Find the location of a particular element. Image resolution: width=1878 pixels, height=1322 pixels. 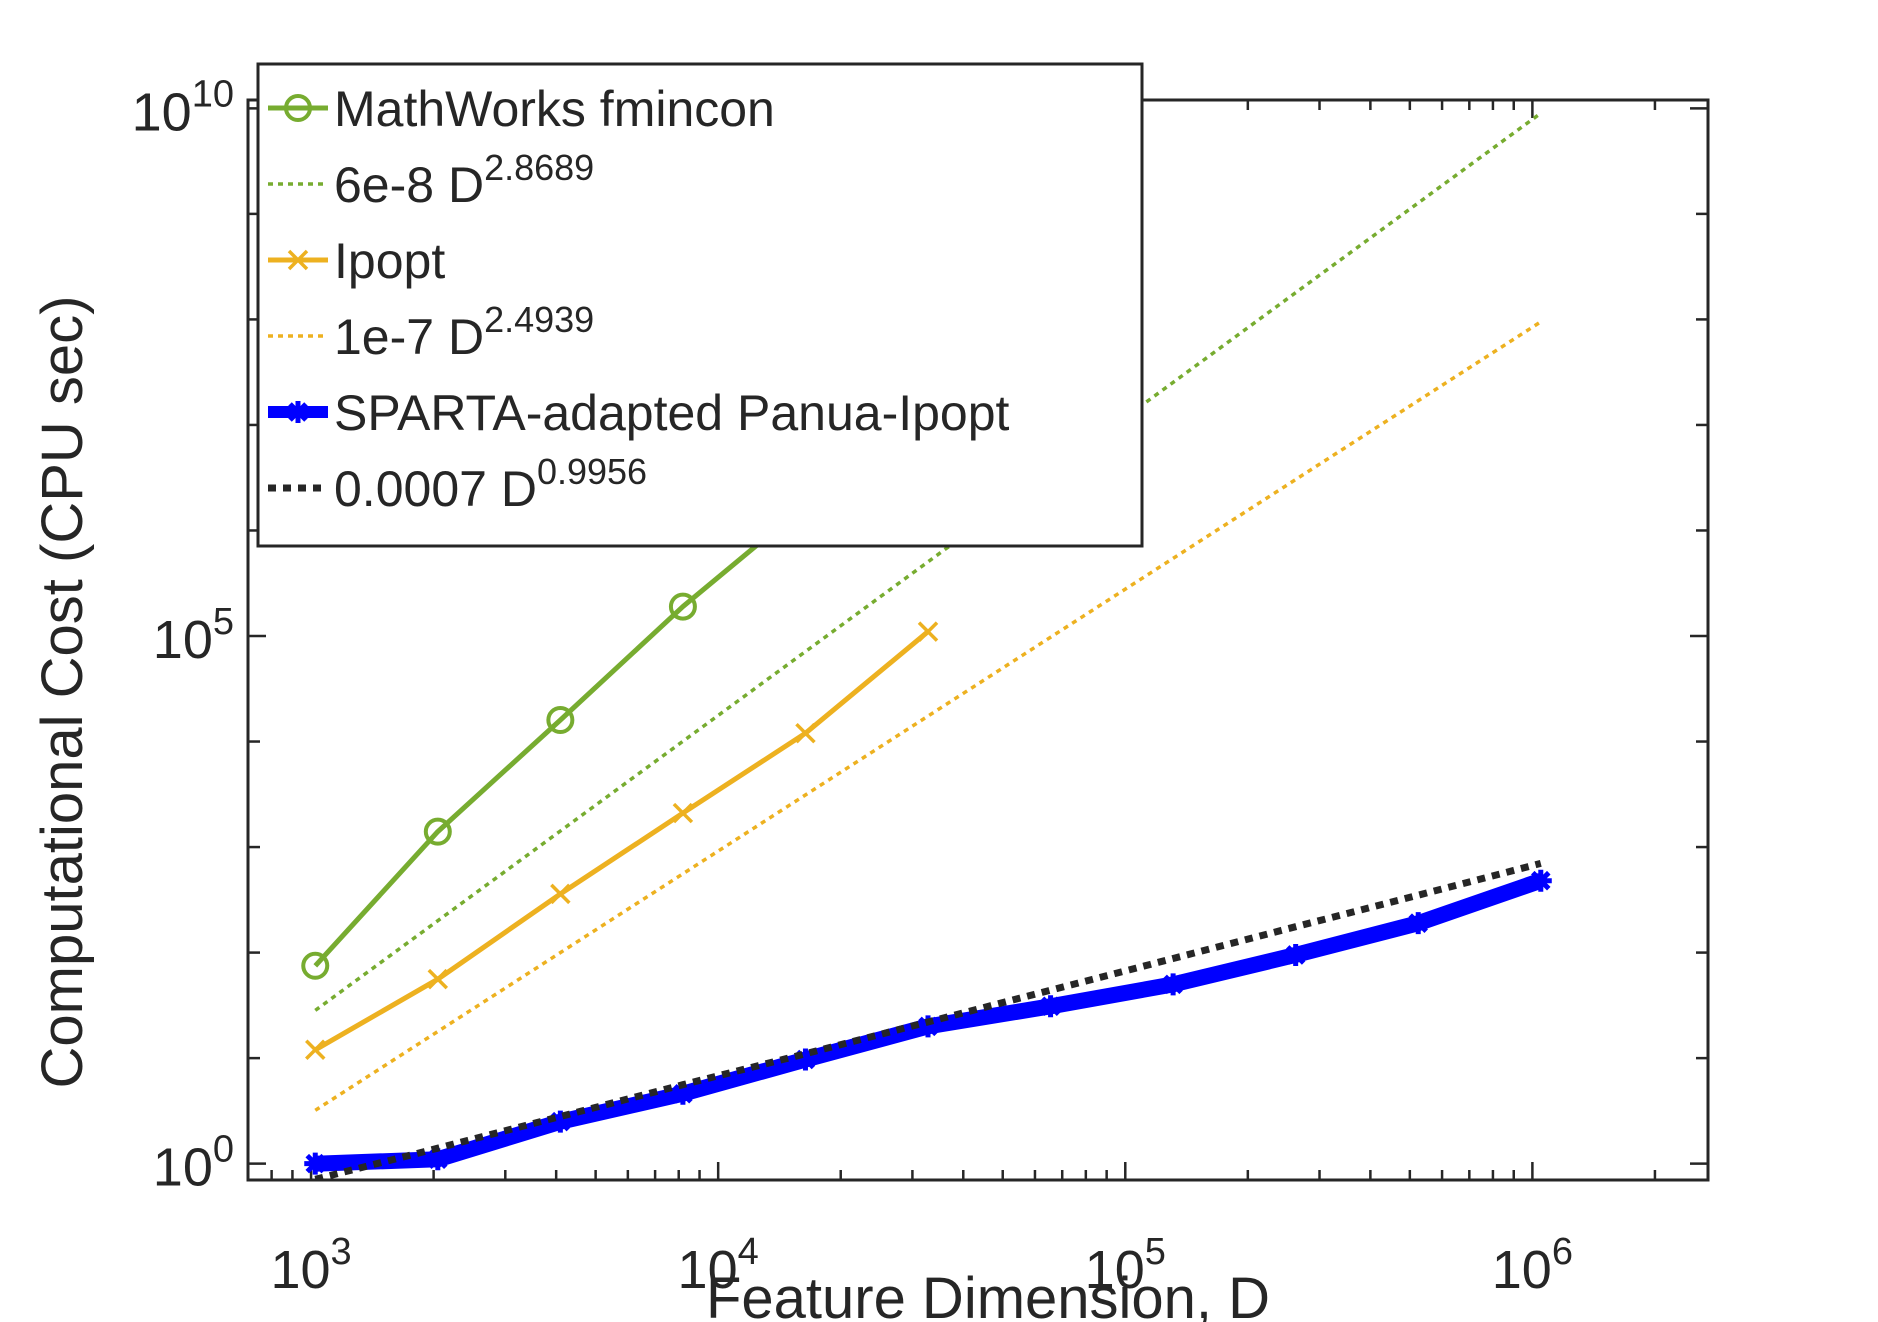

x-axis-label: Feature Dimension, D is located at coordinates (988, 1294).